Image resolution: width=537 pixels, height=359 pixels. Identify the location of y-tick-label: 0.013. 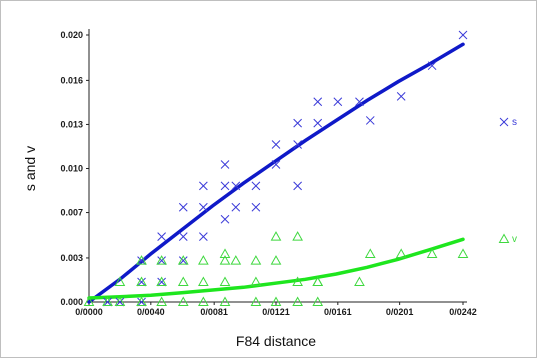
(71, 124).